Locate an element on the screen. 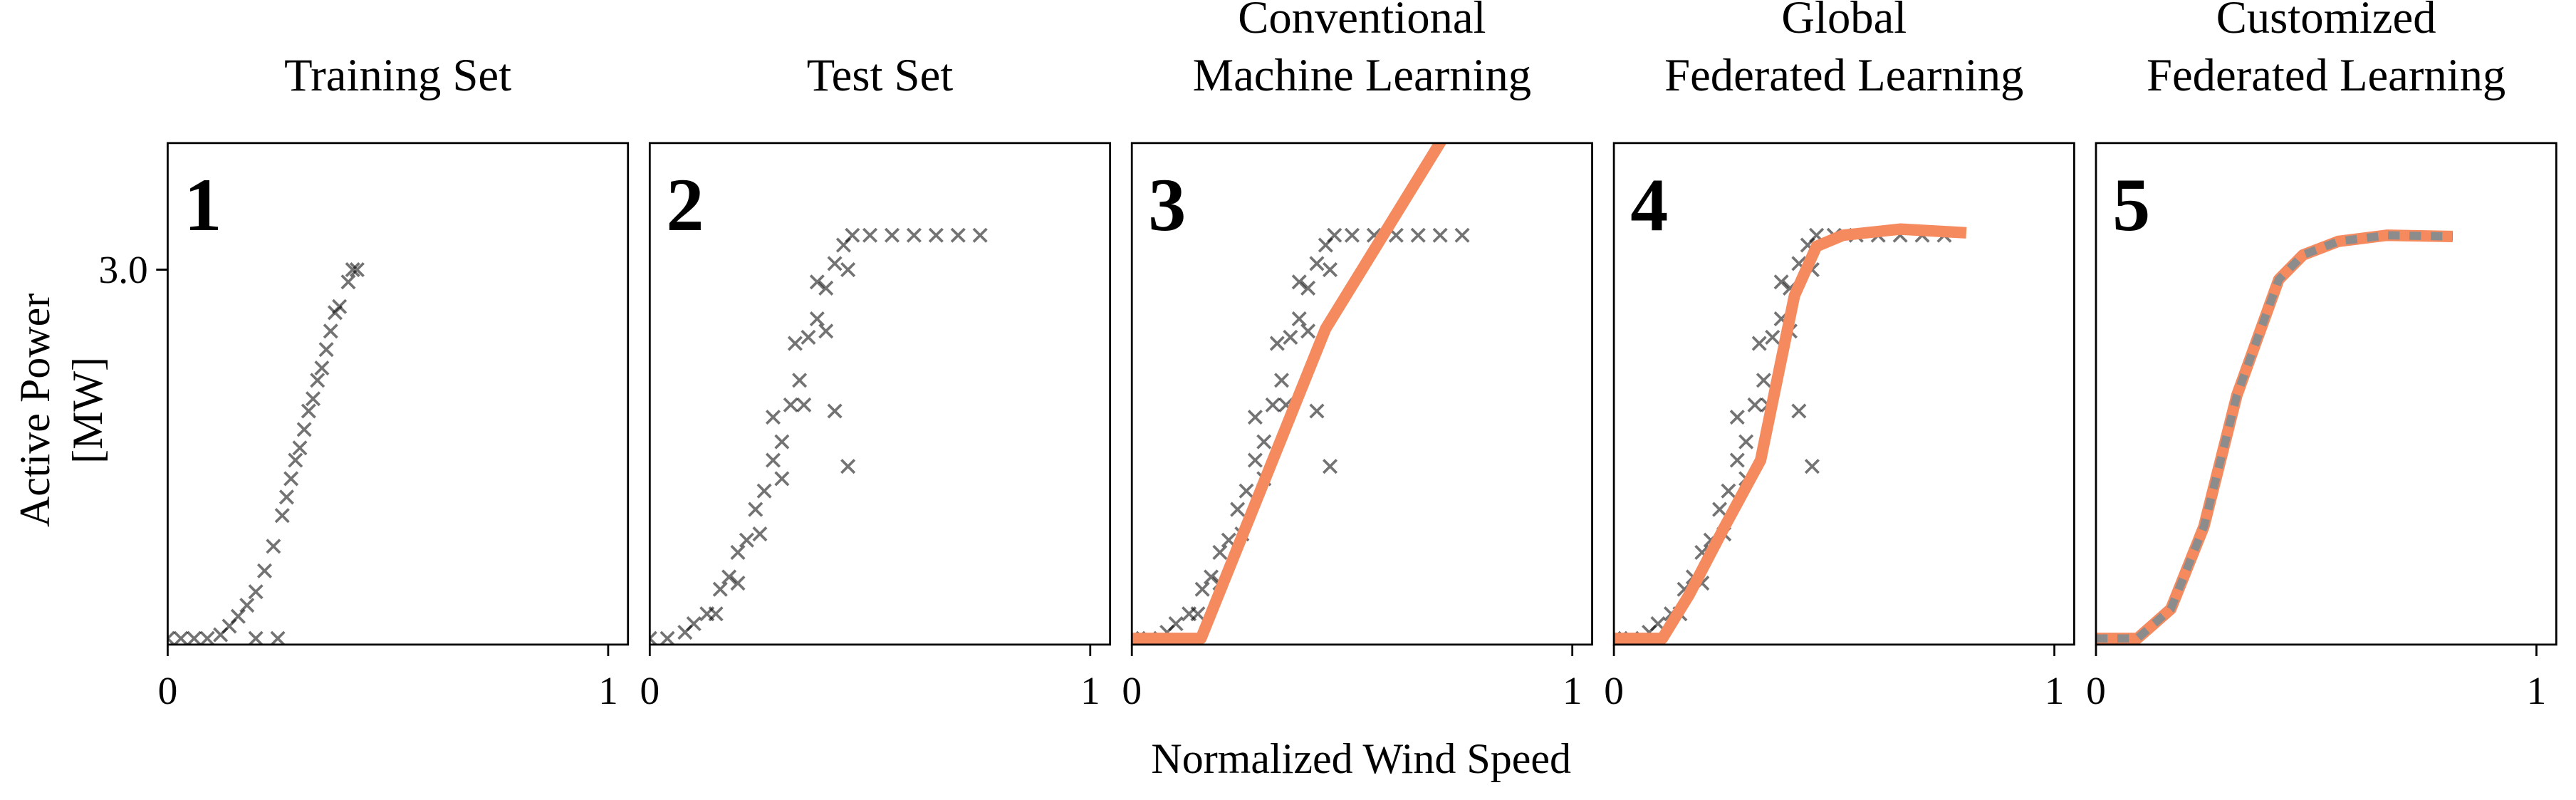 The width and height of the screenshot is (2576, 800). panel-title: Conventional is located at coordinates (1362, 21).